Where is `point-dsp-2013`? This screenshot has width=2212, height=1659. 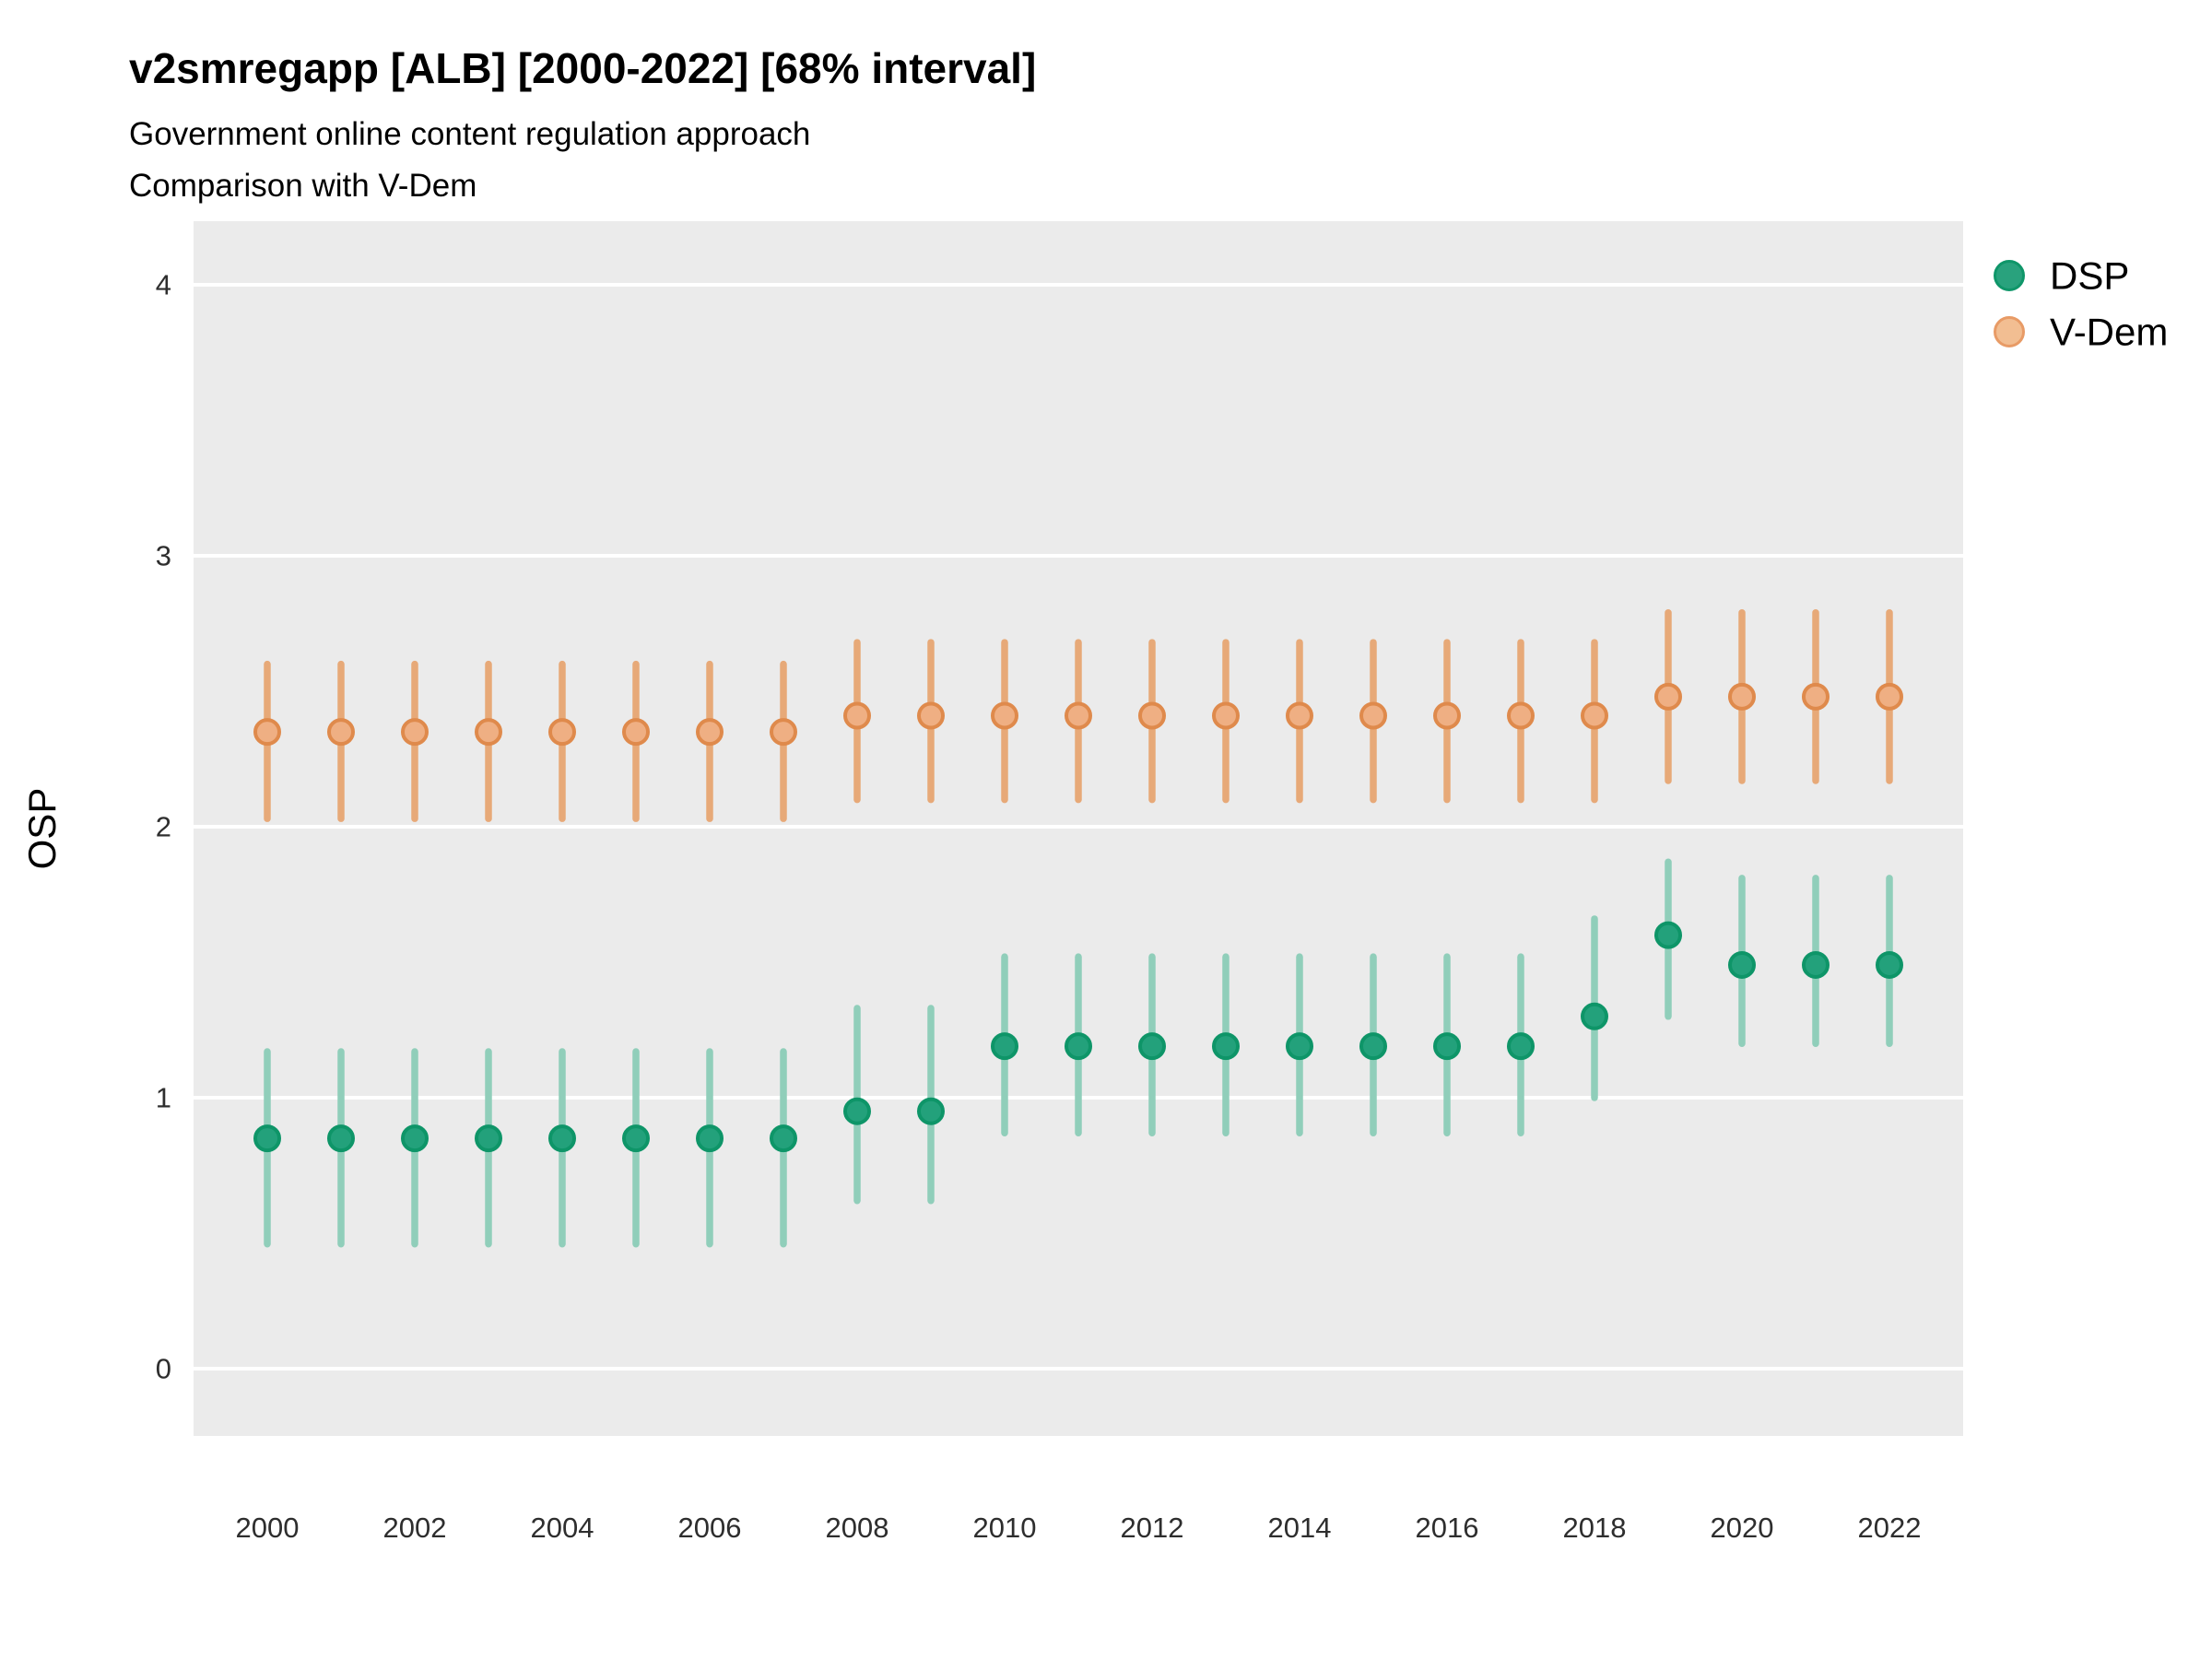 point-dsp-2013 is located at coordinates (1226, 1046).